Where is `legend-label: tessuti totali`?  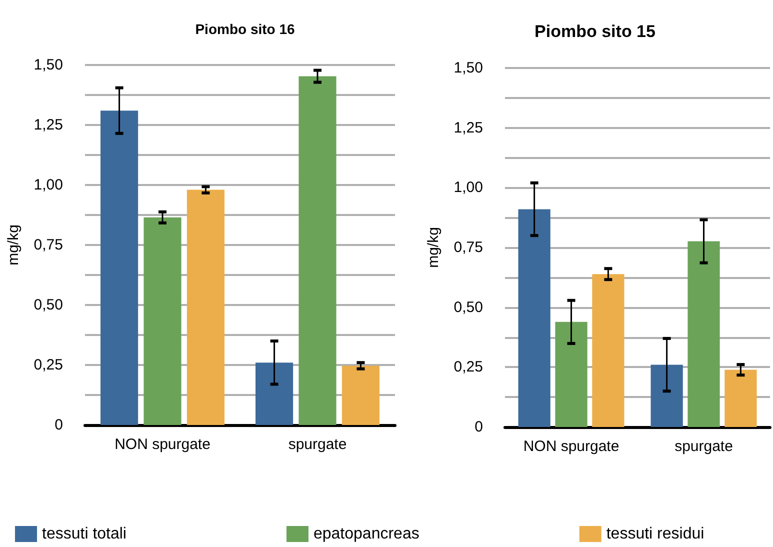 legend-label: tessuti totali is located at coordinates (84, 534).